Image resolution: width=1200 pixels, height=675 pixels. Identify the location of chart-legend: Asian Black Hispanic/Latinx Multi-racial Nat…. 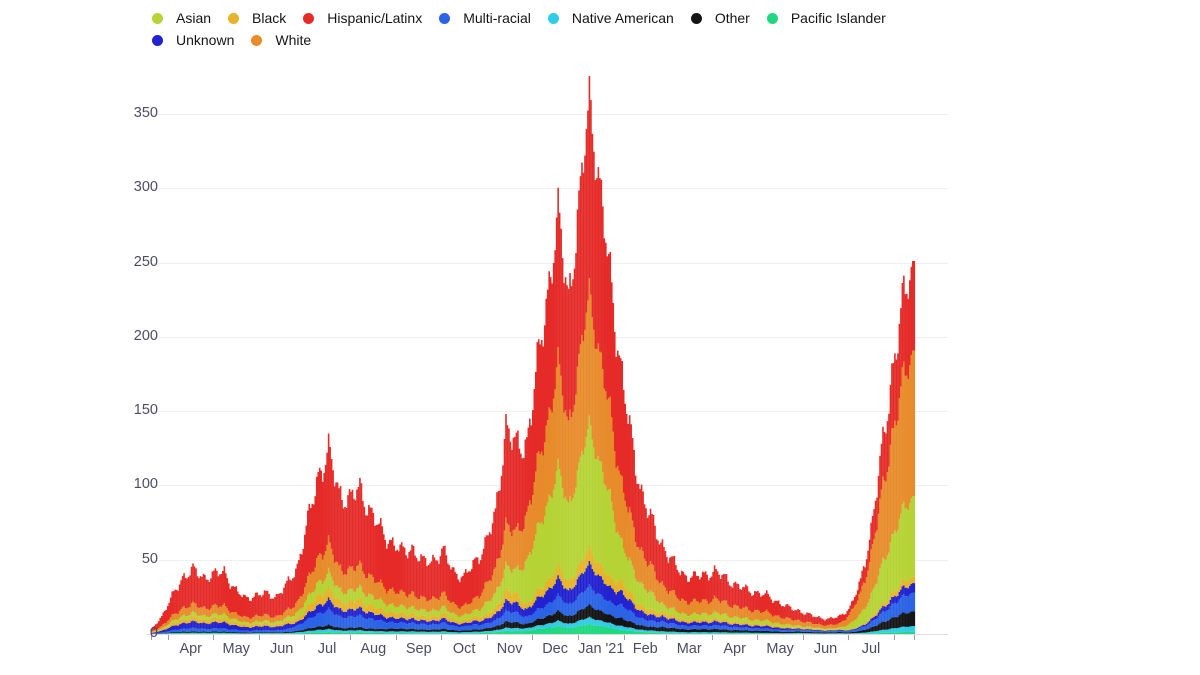
(527, 31).